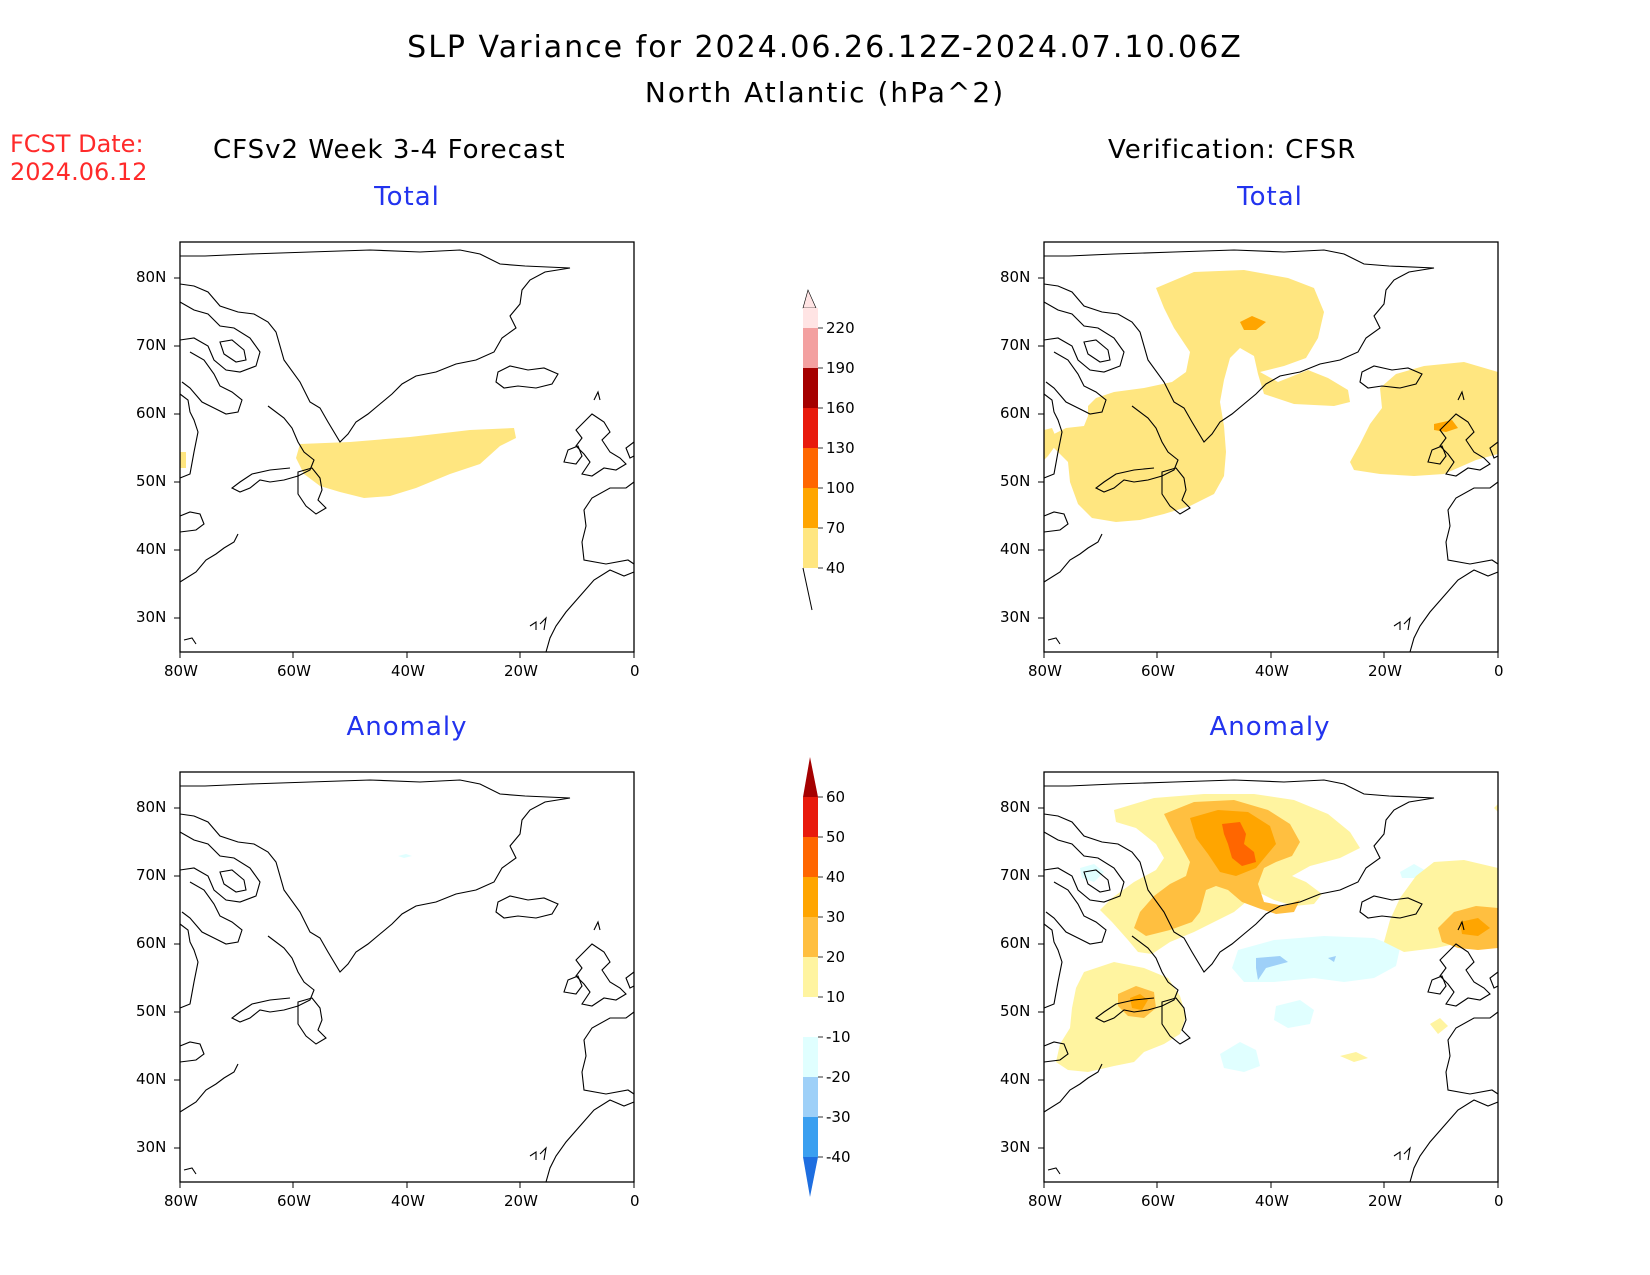 The image size is (1650, 1275). Describe the element at coordinates (79, 172) in the screenshot. I see `fcst-date-value: 2024.06.12` at that location.